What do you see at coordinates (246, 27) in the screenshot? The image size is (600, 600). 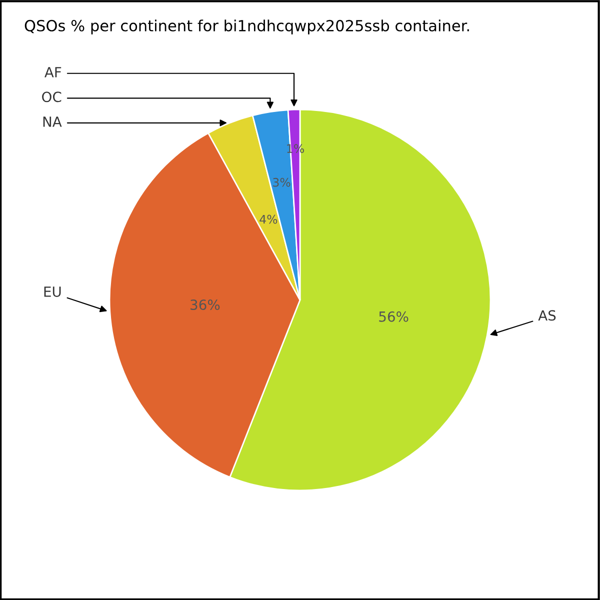 I see `chart-title: QSOs % per continent for bi1ndhcqwpx2025ssb container.` at bounding box center [246, 27].